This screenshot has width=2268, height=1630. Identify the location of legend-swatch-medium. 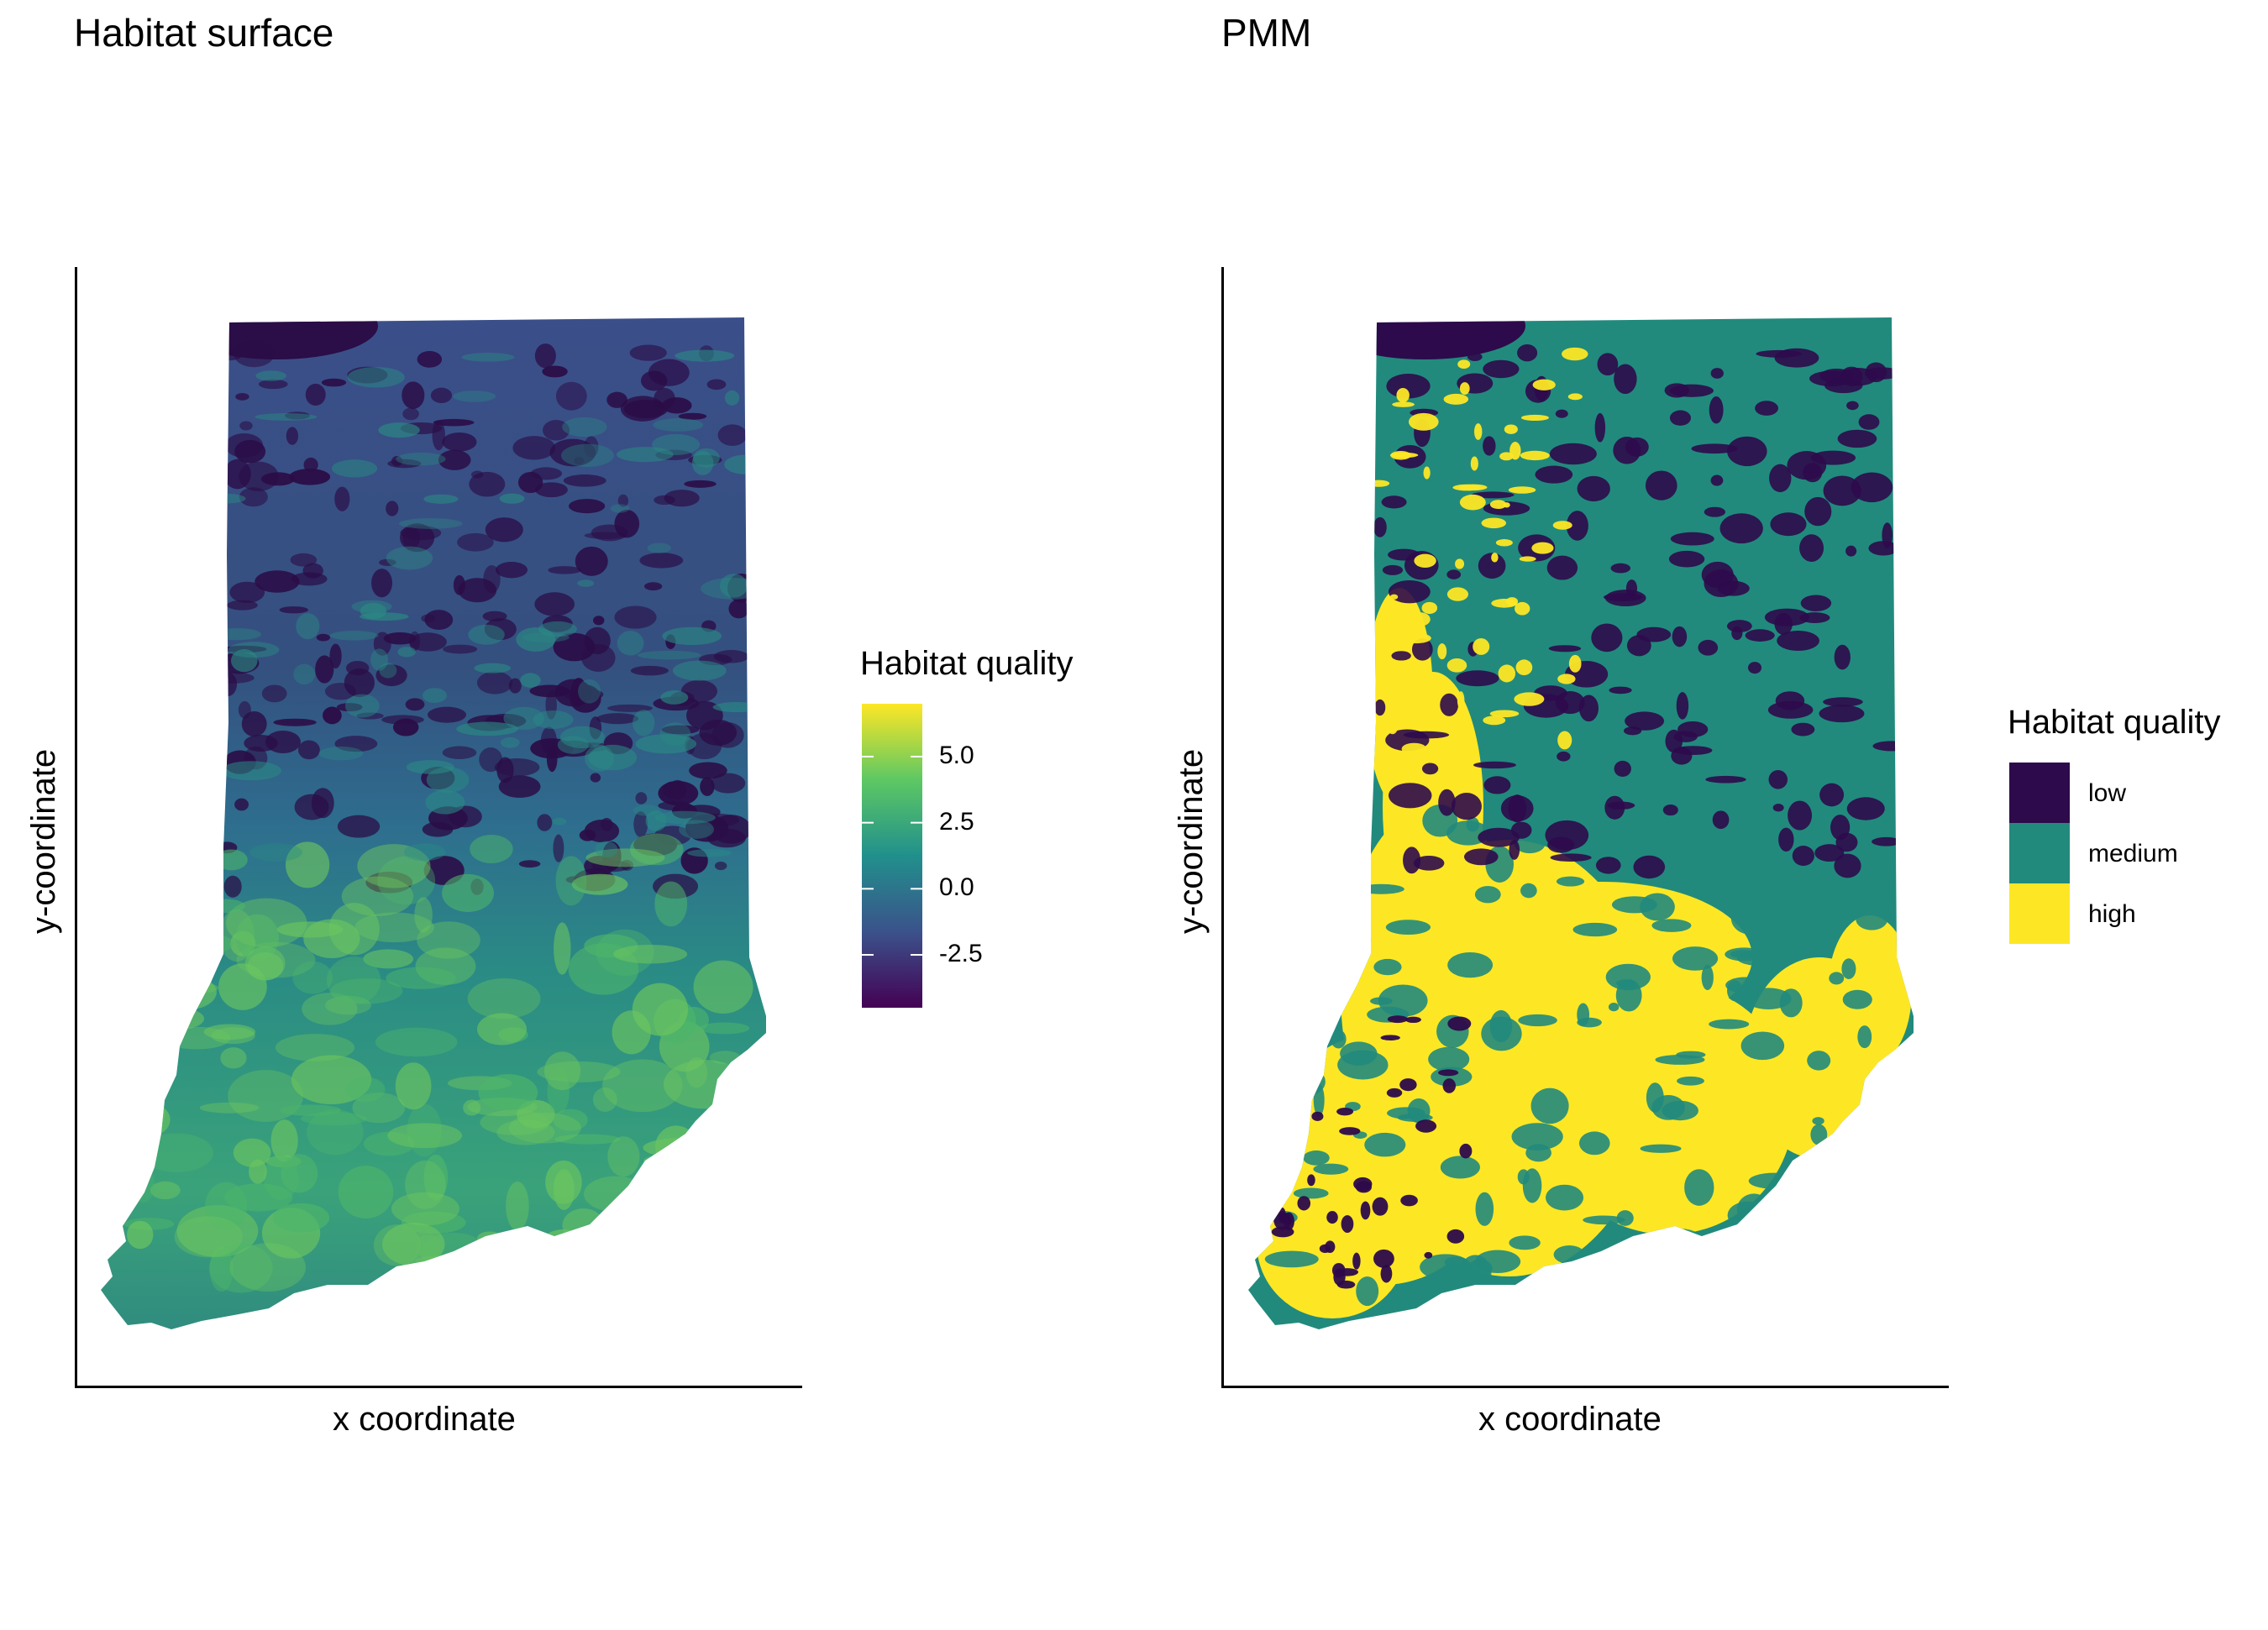
(2039, 853).